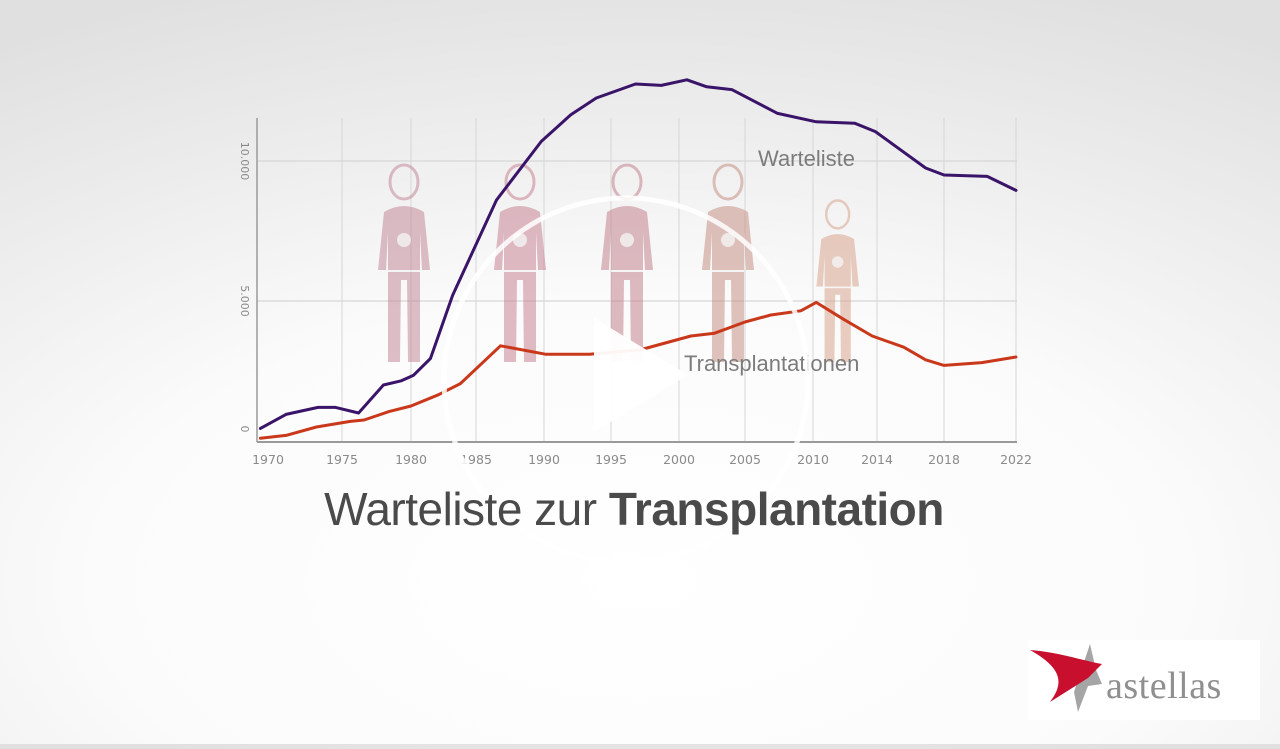  Describe the element at coordinates (679, 459) in the screenshot. I see `x-tick-label: 2000` at that location.